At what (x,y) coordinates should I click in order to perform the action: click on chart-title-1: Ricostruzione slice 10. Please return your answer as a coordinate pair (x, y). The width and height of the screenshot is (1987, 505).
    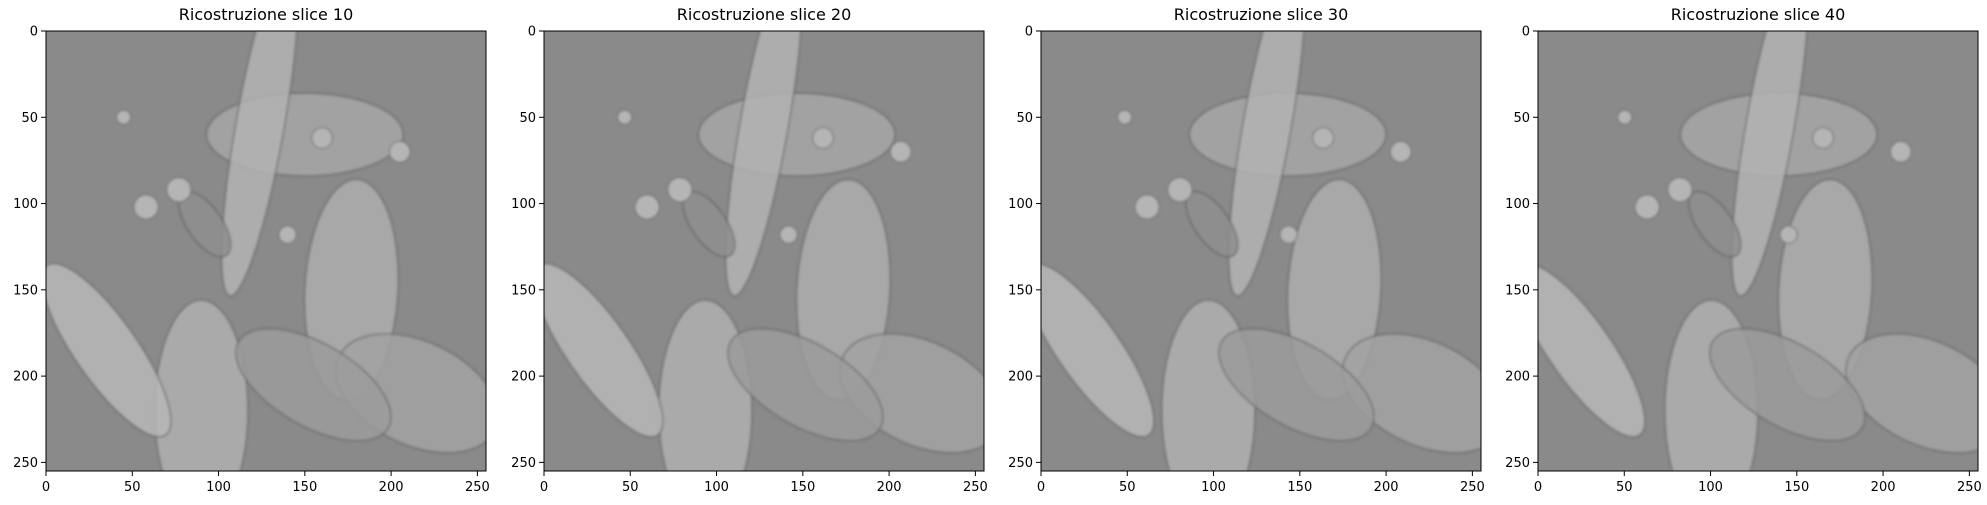
    Looking at the image, I should click on (266, 14).